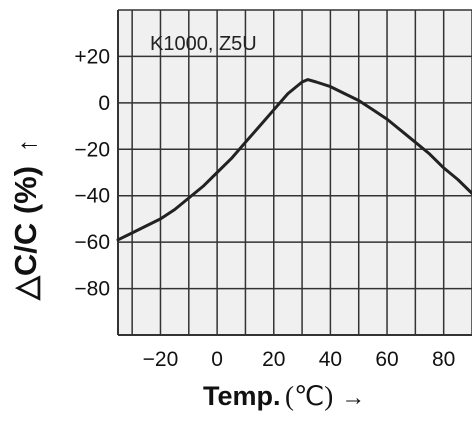 The height and width of the screenshot is (421, 472). I want to click on y-tick-label: −60, so click(92, 242).